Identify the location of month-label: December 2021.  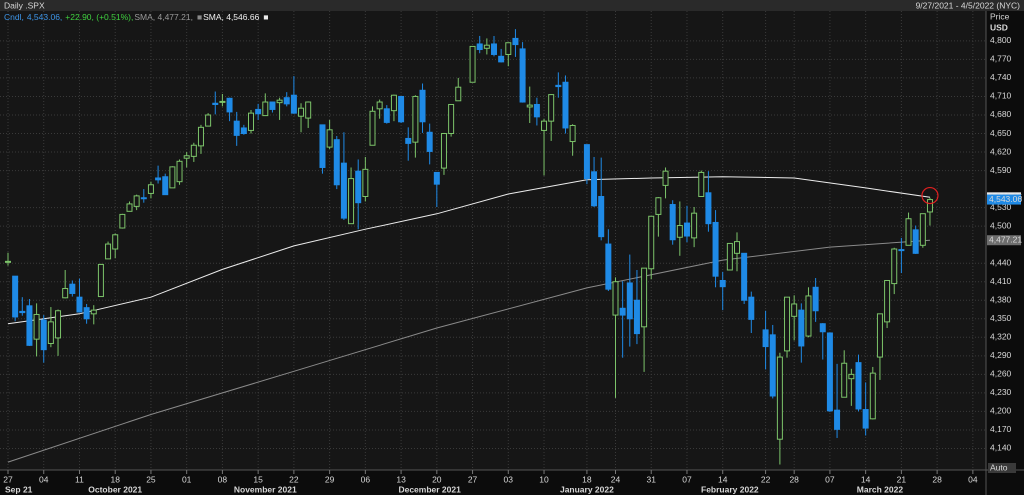
(429, 489).